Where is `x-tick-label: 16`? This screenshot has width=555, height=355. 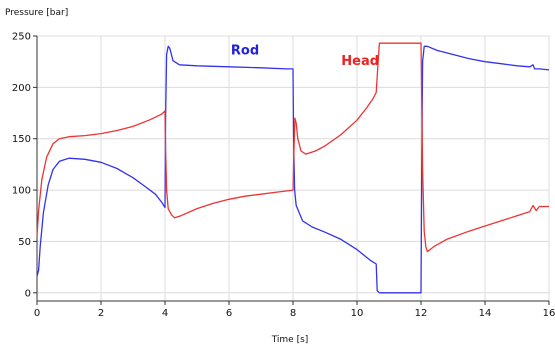
x-tick-label: 16 is located at coordinates (549, 313).